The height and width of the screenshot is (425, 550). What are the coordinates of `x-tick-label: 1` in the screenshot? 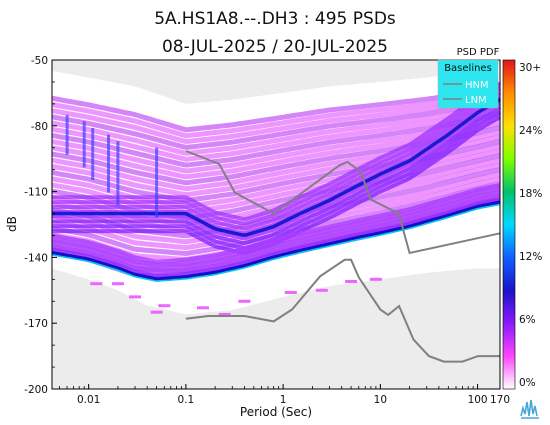 It's located at (283, 400).